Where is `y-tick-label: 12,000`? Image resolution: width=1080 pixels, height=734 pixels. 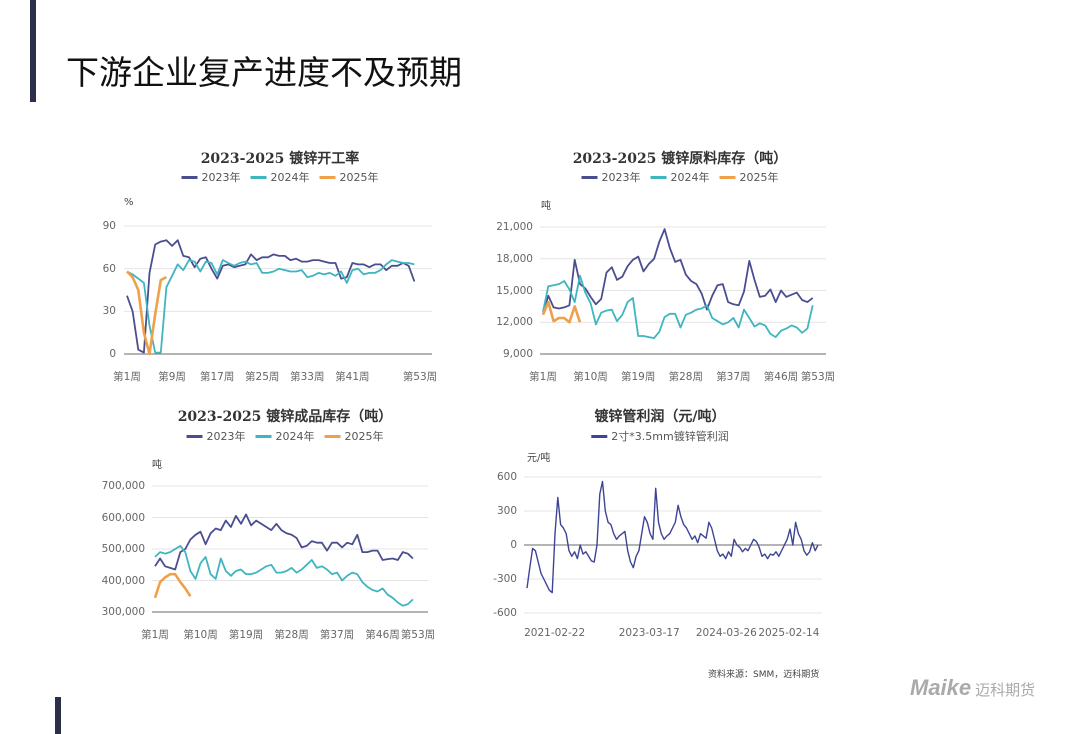
y-tick-label: 12,000 is located at coordinates (514, 322).